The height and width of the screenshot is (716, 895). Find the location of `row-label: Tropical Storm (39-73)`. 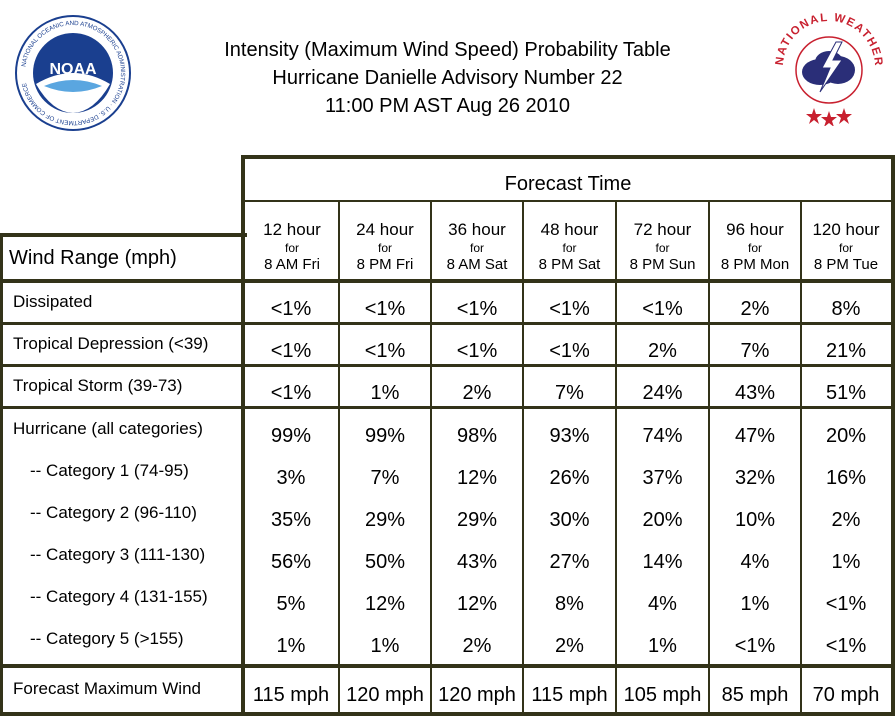

row-label: Tropical Storm (39-73) is located at coordinates (98, 385).